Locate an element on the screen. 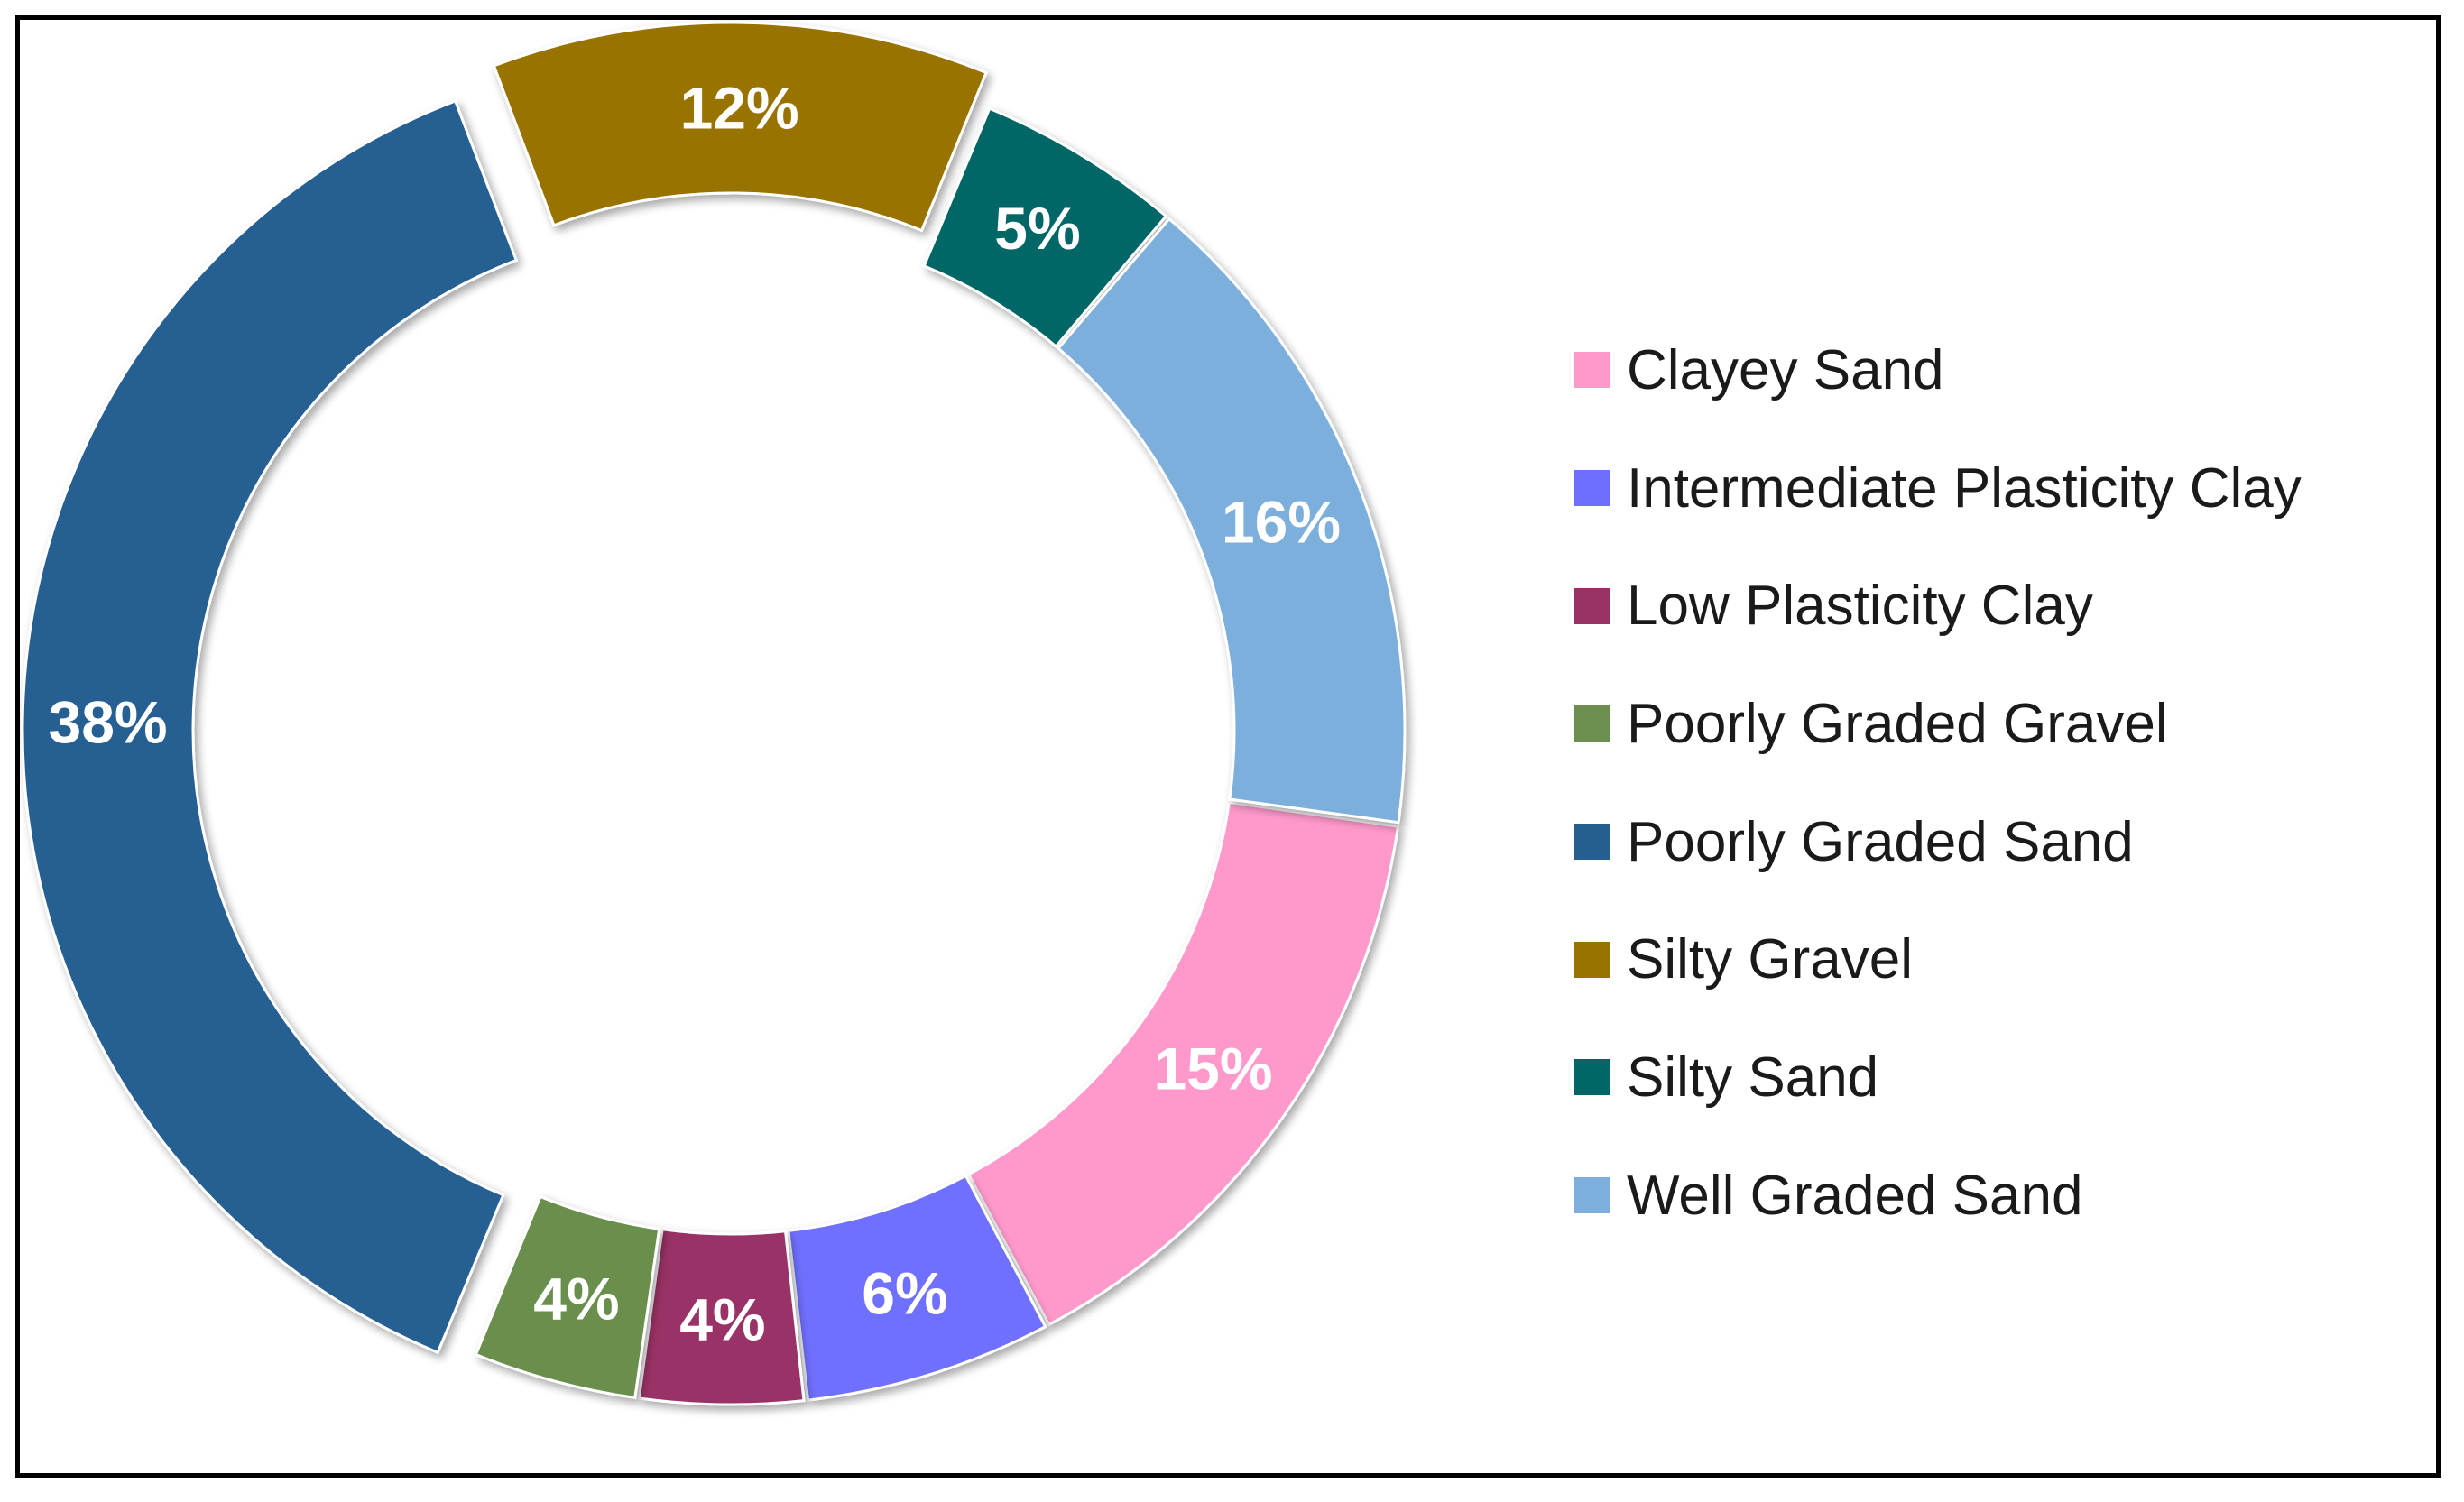  slice-silty-sand is located at coordinates (1045, 227).